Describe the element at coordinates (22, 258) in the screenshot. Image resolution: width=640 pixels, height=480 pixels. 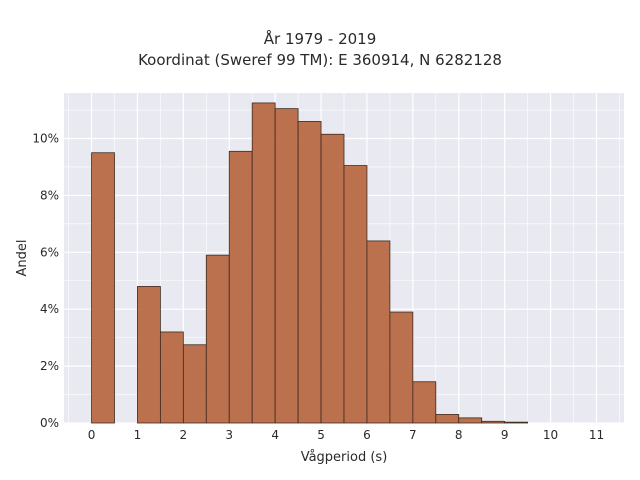
I see `y-axis-label: Andel` at that location.